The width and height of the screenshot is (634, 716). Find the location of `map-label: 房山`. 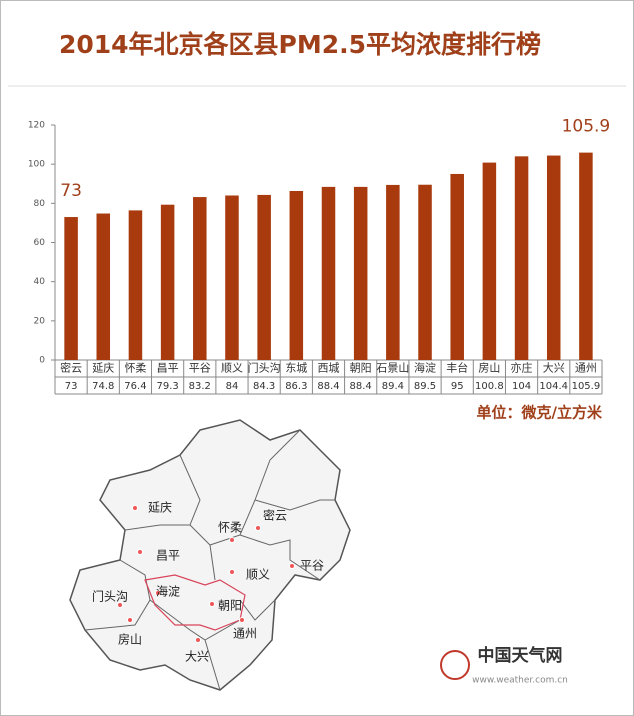

map-label: 房山 is located at coordinates (130, 639).